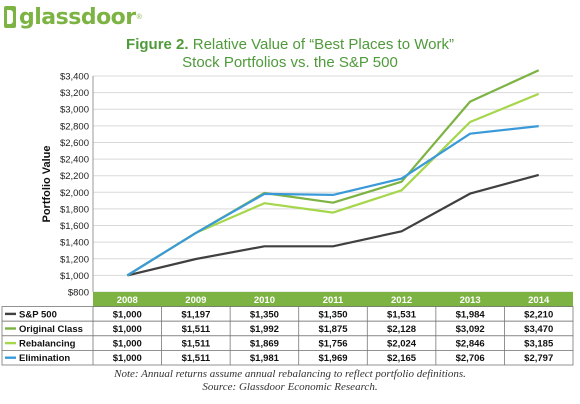 This screenshot has width=580, height=404. I want to click on data-label: $3,092, so click(470, 329).